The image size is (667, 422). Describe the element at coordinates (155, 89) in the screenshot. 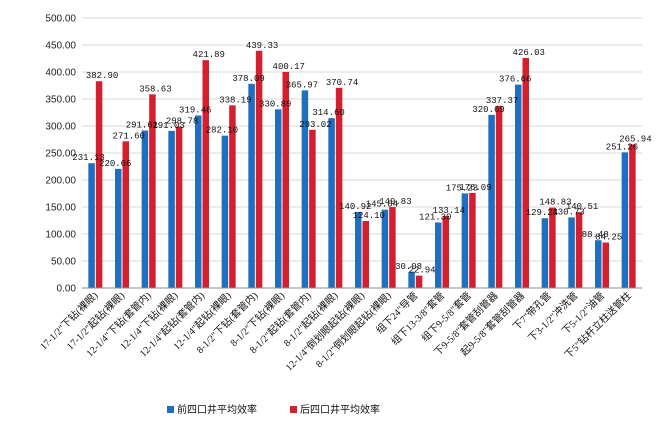

I see `data-label-series-1: 358.63` at that location.